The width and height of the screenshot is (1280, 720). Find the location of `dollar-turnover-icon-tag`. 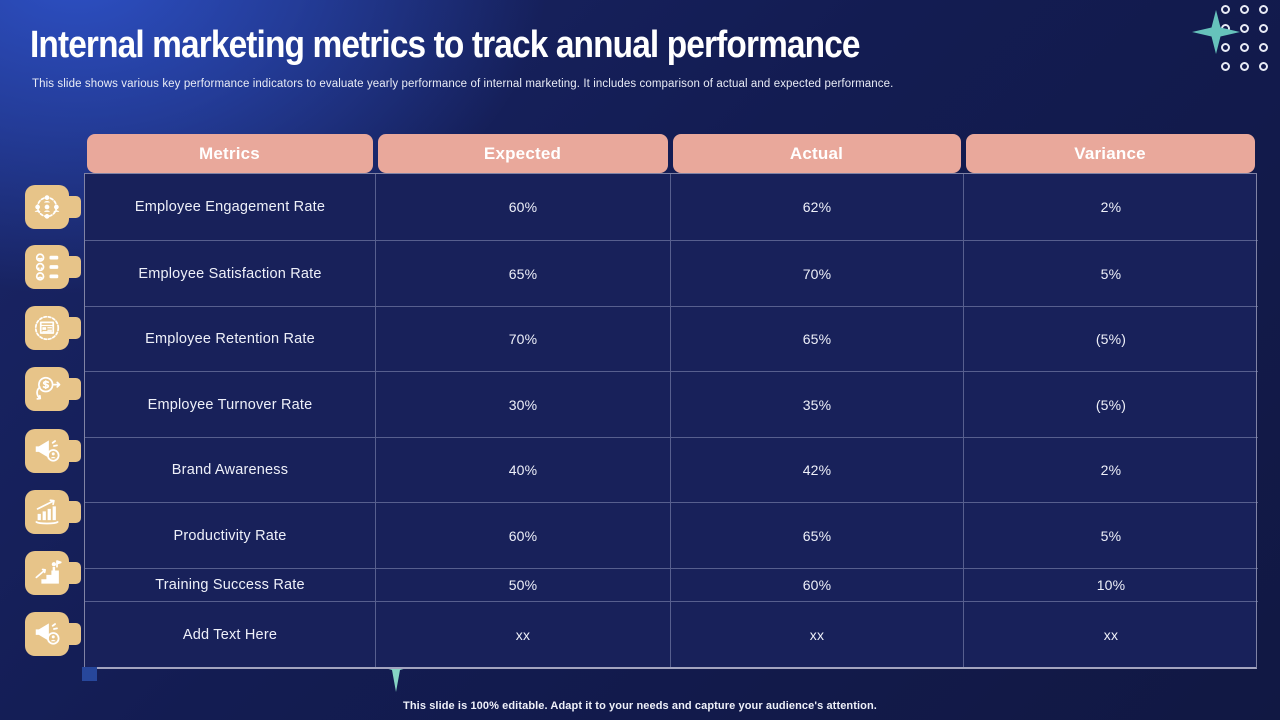

dollar-turnover-icon-tag is located at coordinates (53, 389).